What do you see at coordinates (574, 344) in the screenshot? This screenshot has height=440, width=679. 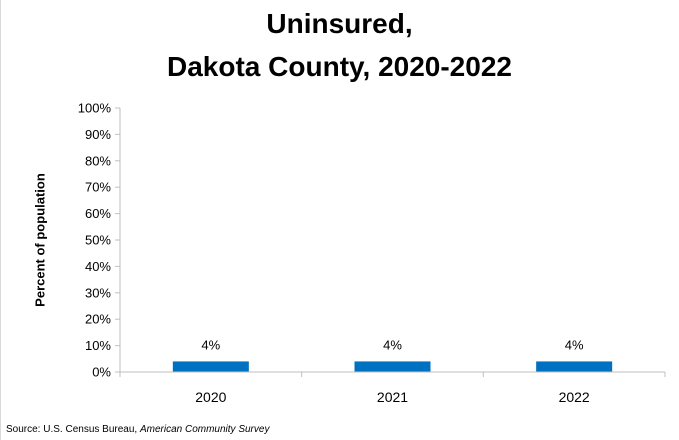 I see `data-label-2022: 4%` at bounding box center [574, 344].